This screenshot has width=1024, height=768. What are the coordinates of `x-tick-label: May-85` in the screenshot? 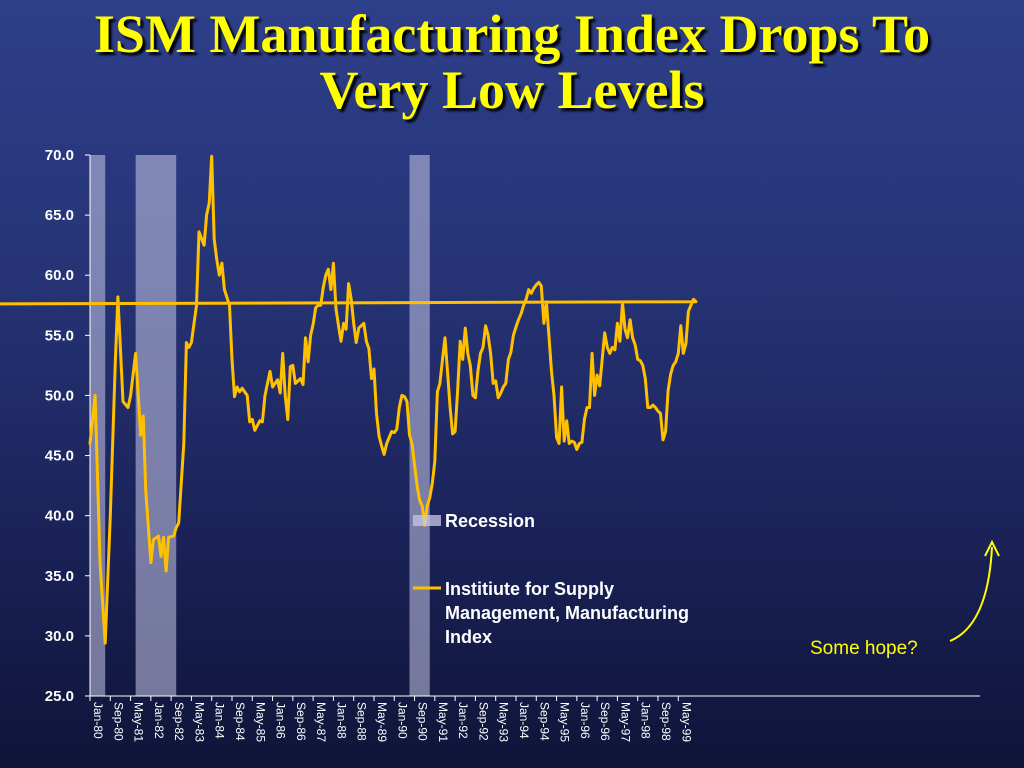 It's located at (260, 722).